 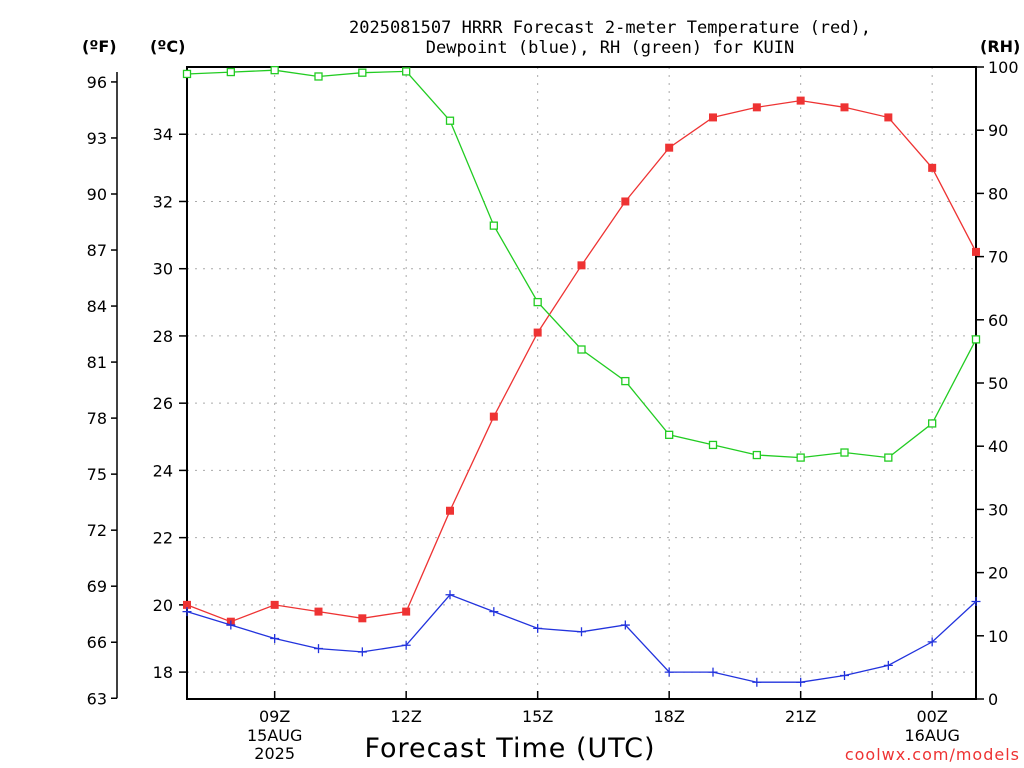 What do you see at coordinates (998, 636) in the screenshot?
I see `rh-tick-label: 10` at bounding box center [998, 636].